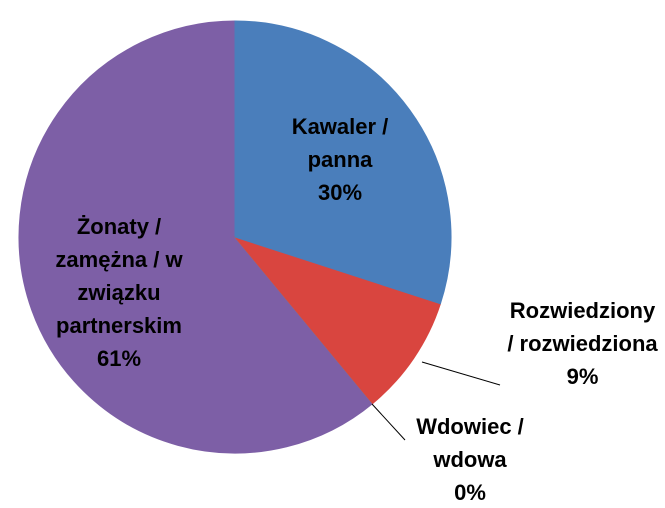 This screenshot has height=508, width=665. I want to click on category-name: Kawaler / panna, so click(340, 143).